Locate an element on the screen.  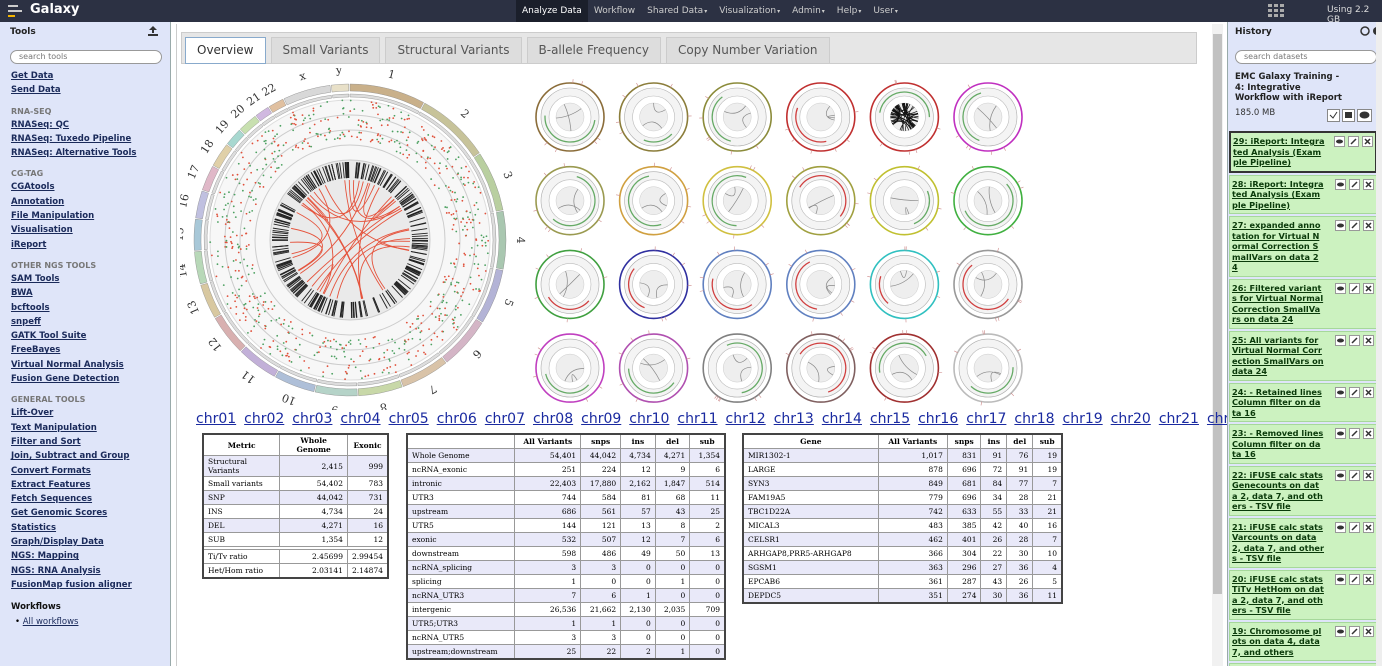
tool-link: FusionMap fusion aligner is located at coordinates (71, 584).